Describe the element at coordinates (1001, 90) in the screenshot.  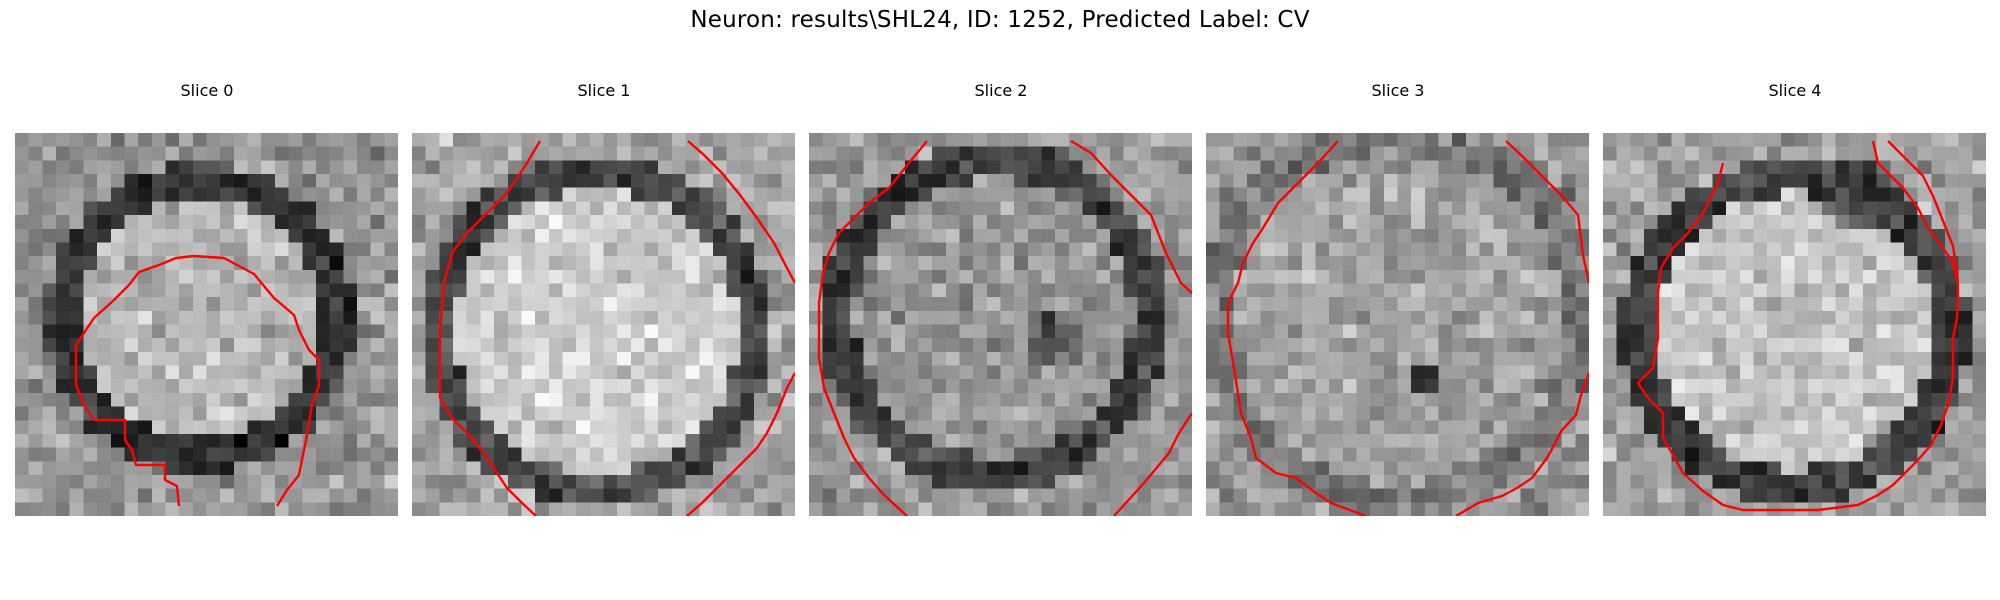
I see `slice-title: Slice 2` at that location.